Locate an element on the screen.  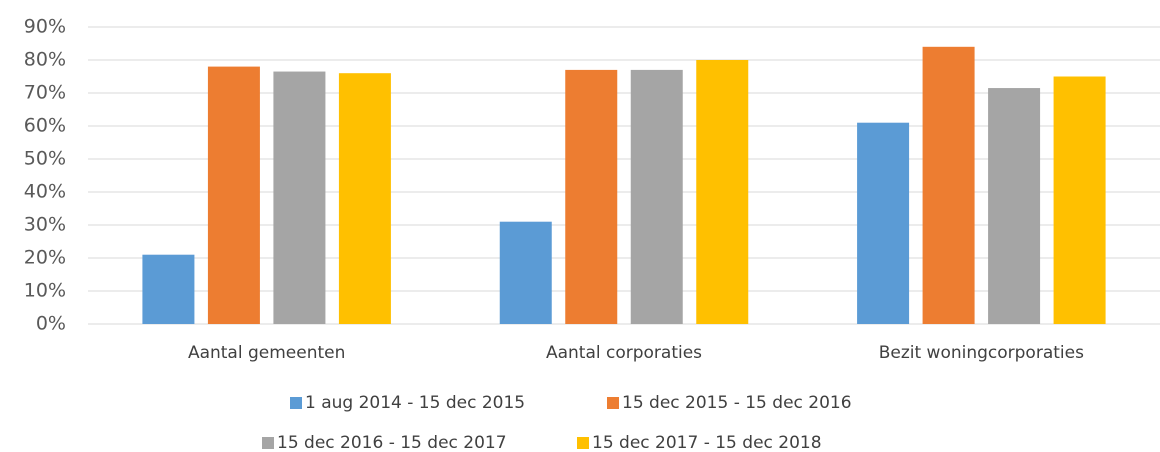
x-tick-label: Aantal gemeenten is located at coordinates (266, 353).